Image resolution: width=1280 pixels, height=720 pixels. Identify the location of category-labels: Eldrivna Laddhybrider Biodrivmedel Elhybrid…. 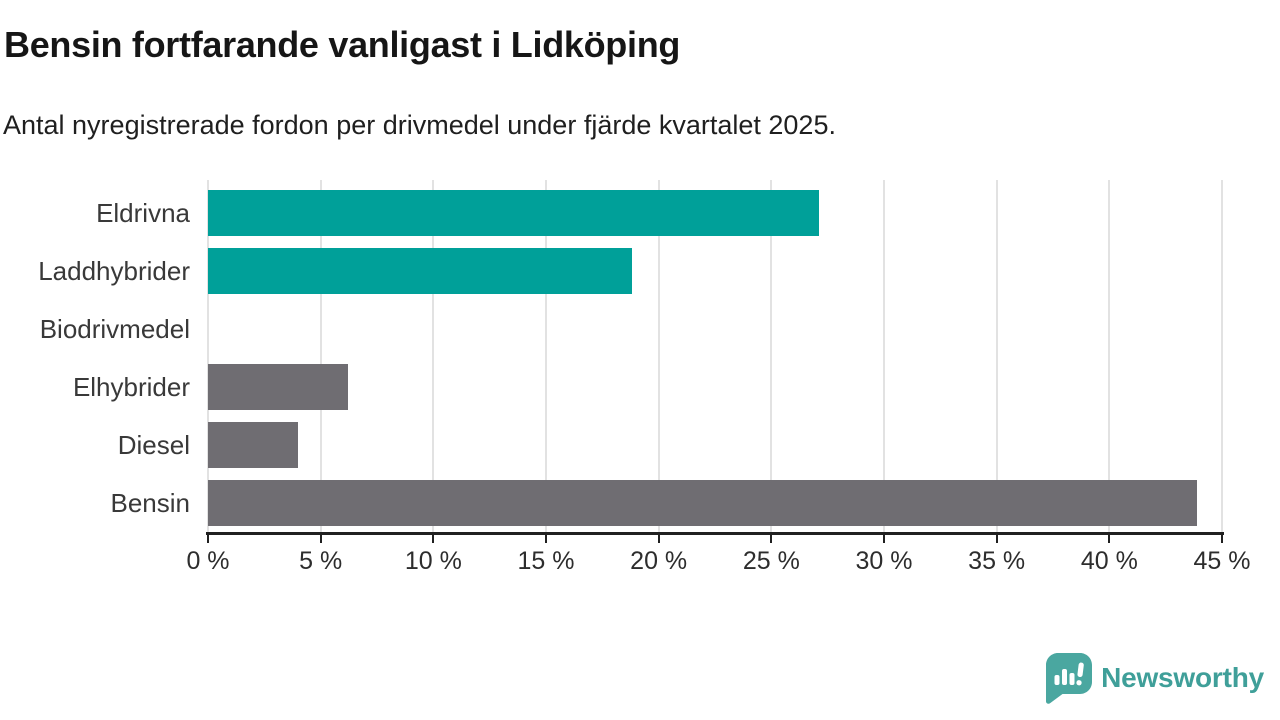
(95, 358).